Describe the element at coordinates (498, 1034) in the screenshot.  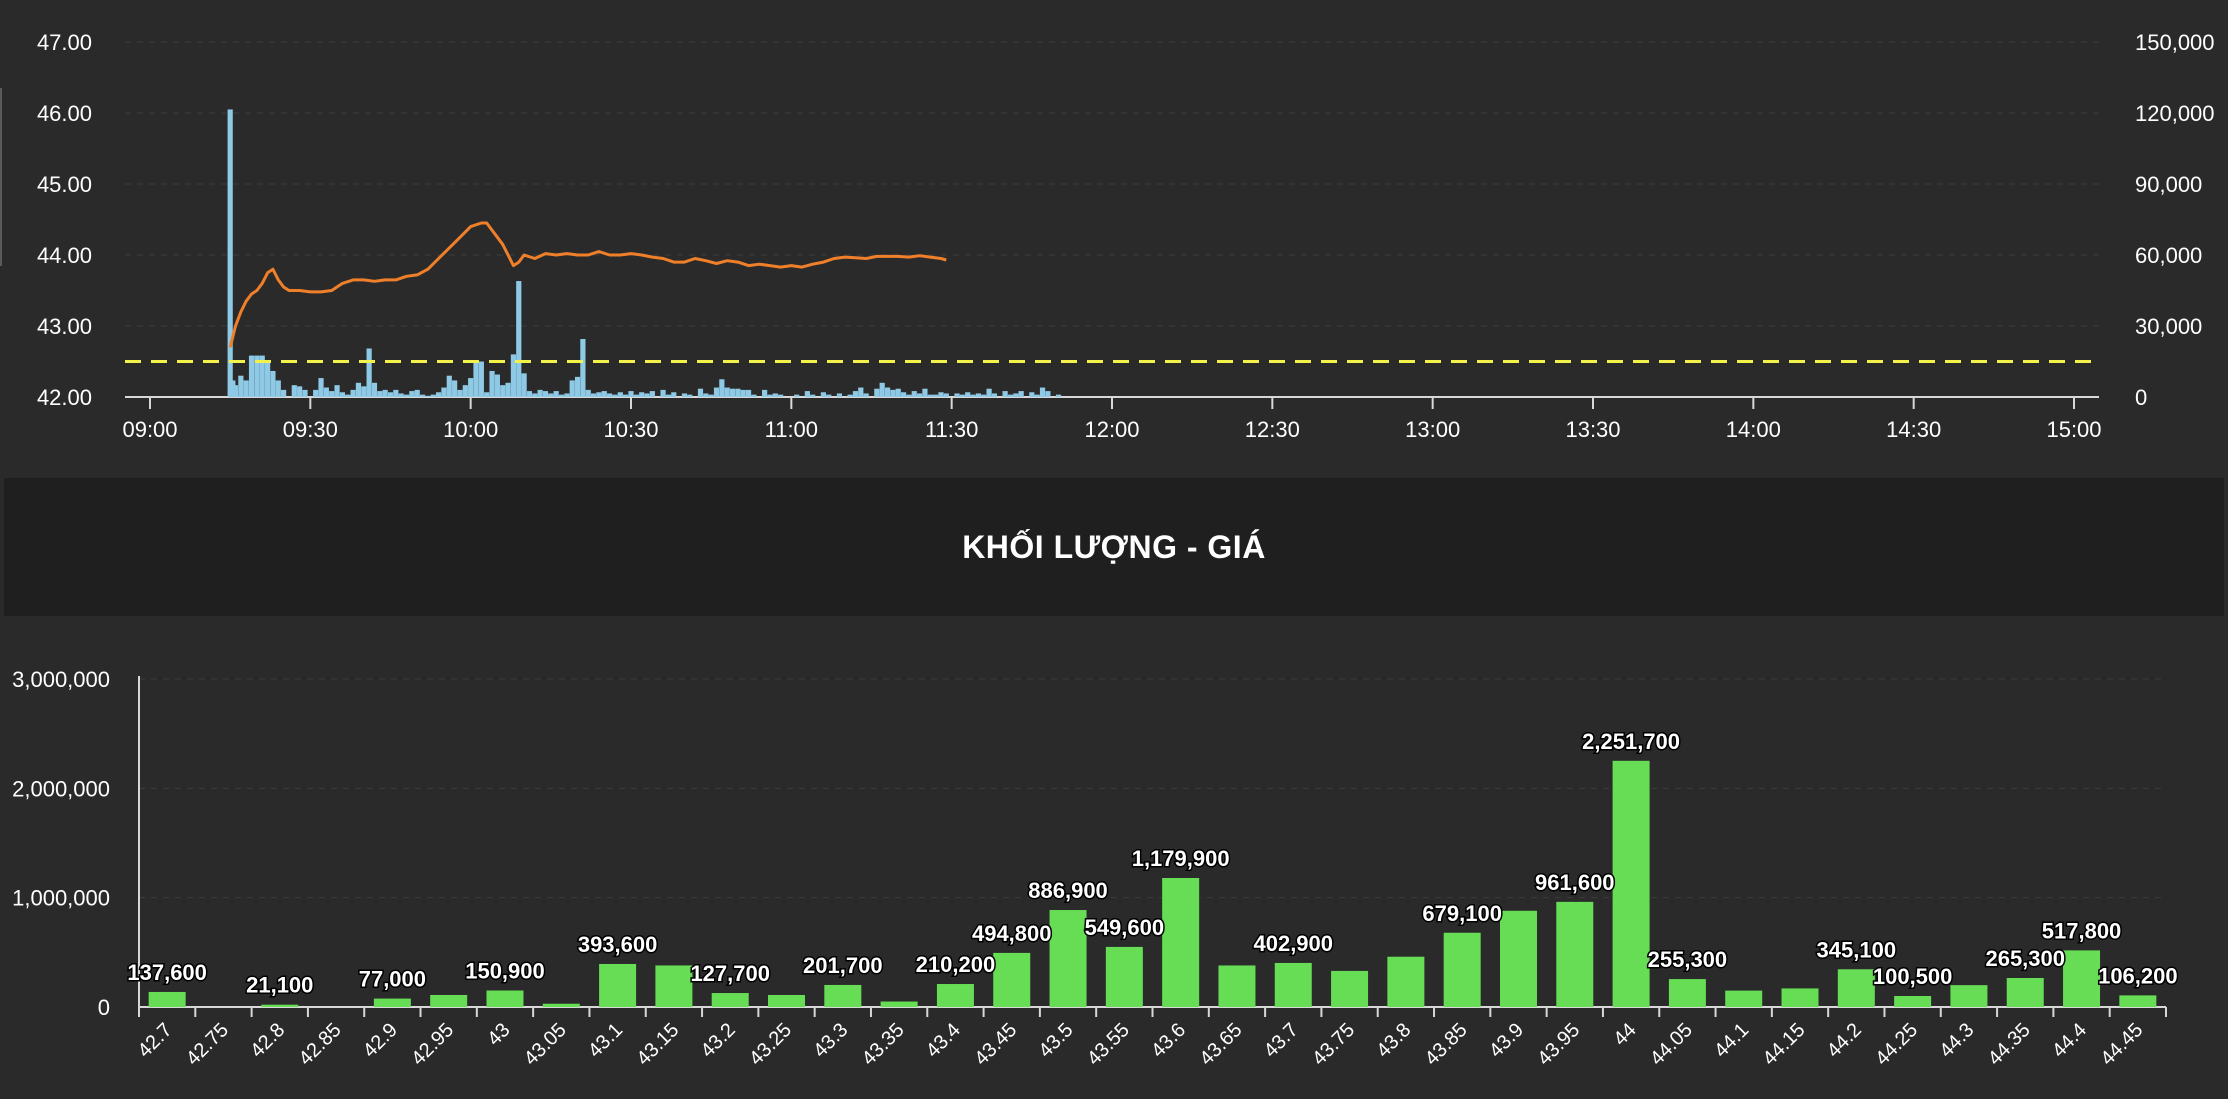
I see `x-axis-tick-label: 43` at that location.